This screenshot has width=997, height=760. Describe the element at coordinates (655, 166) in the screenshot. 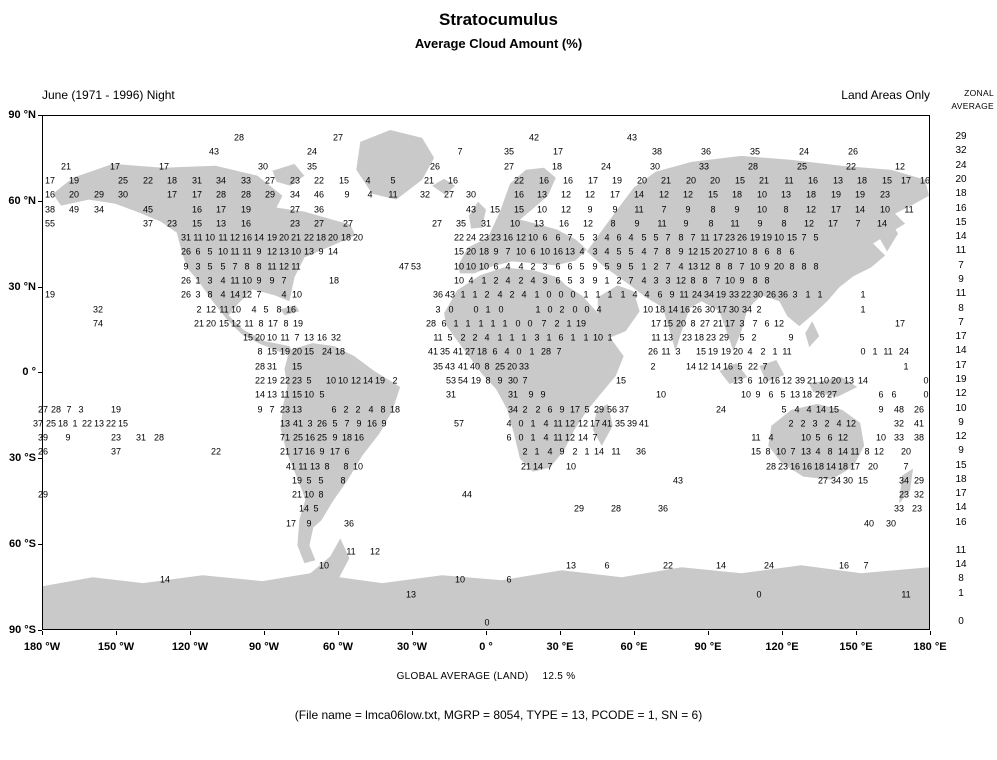

I see `grid-cell-value: 30` at that location.